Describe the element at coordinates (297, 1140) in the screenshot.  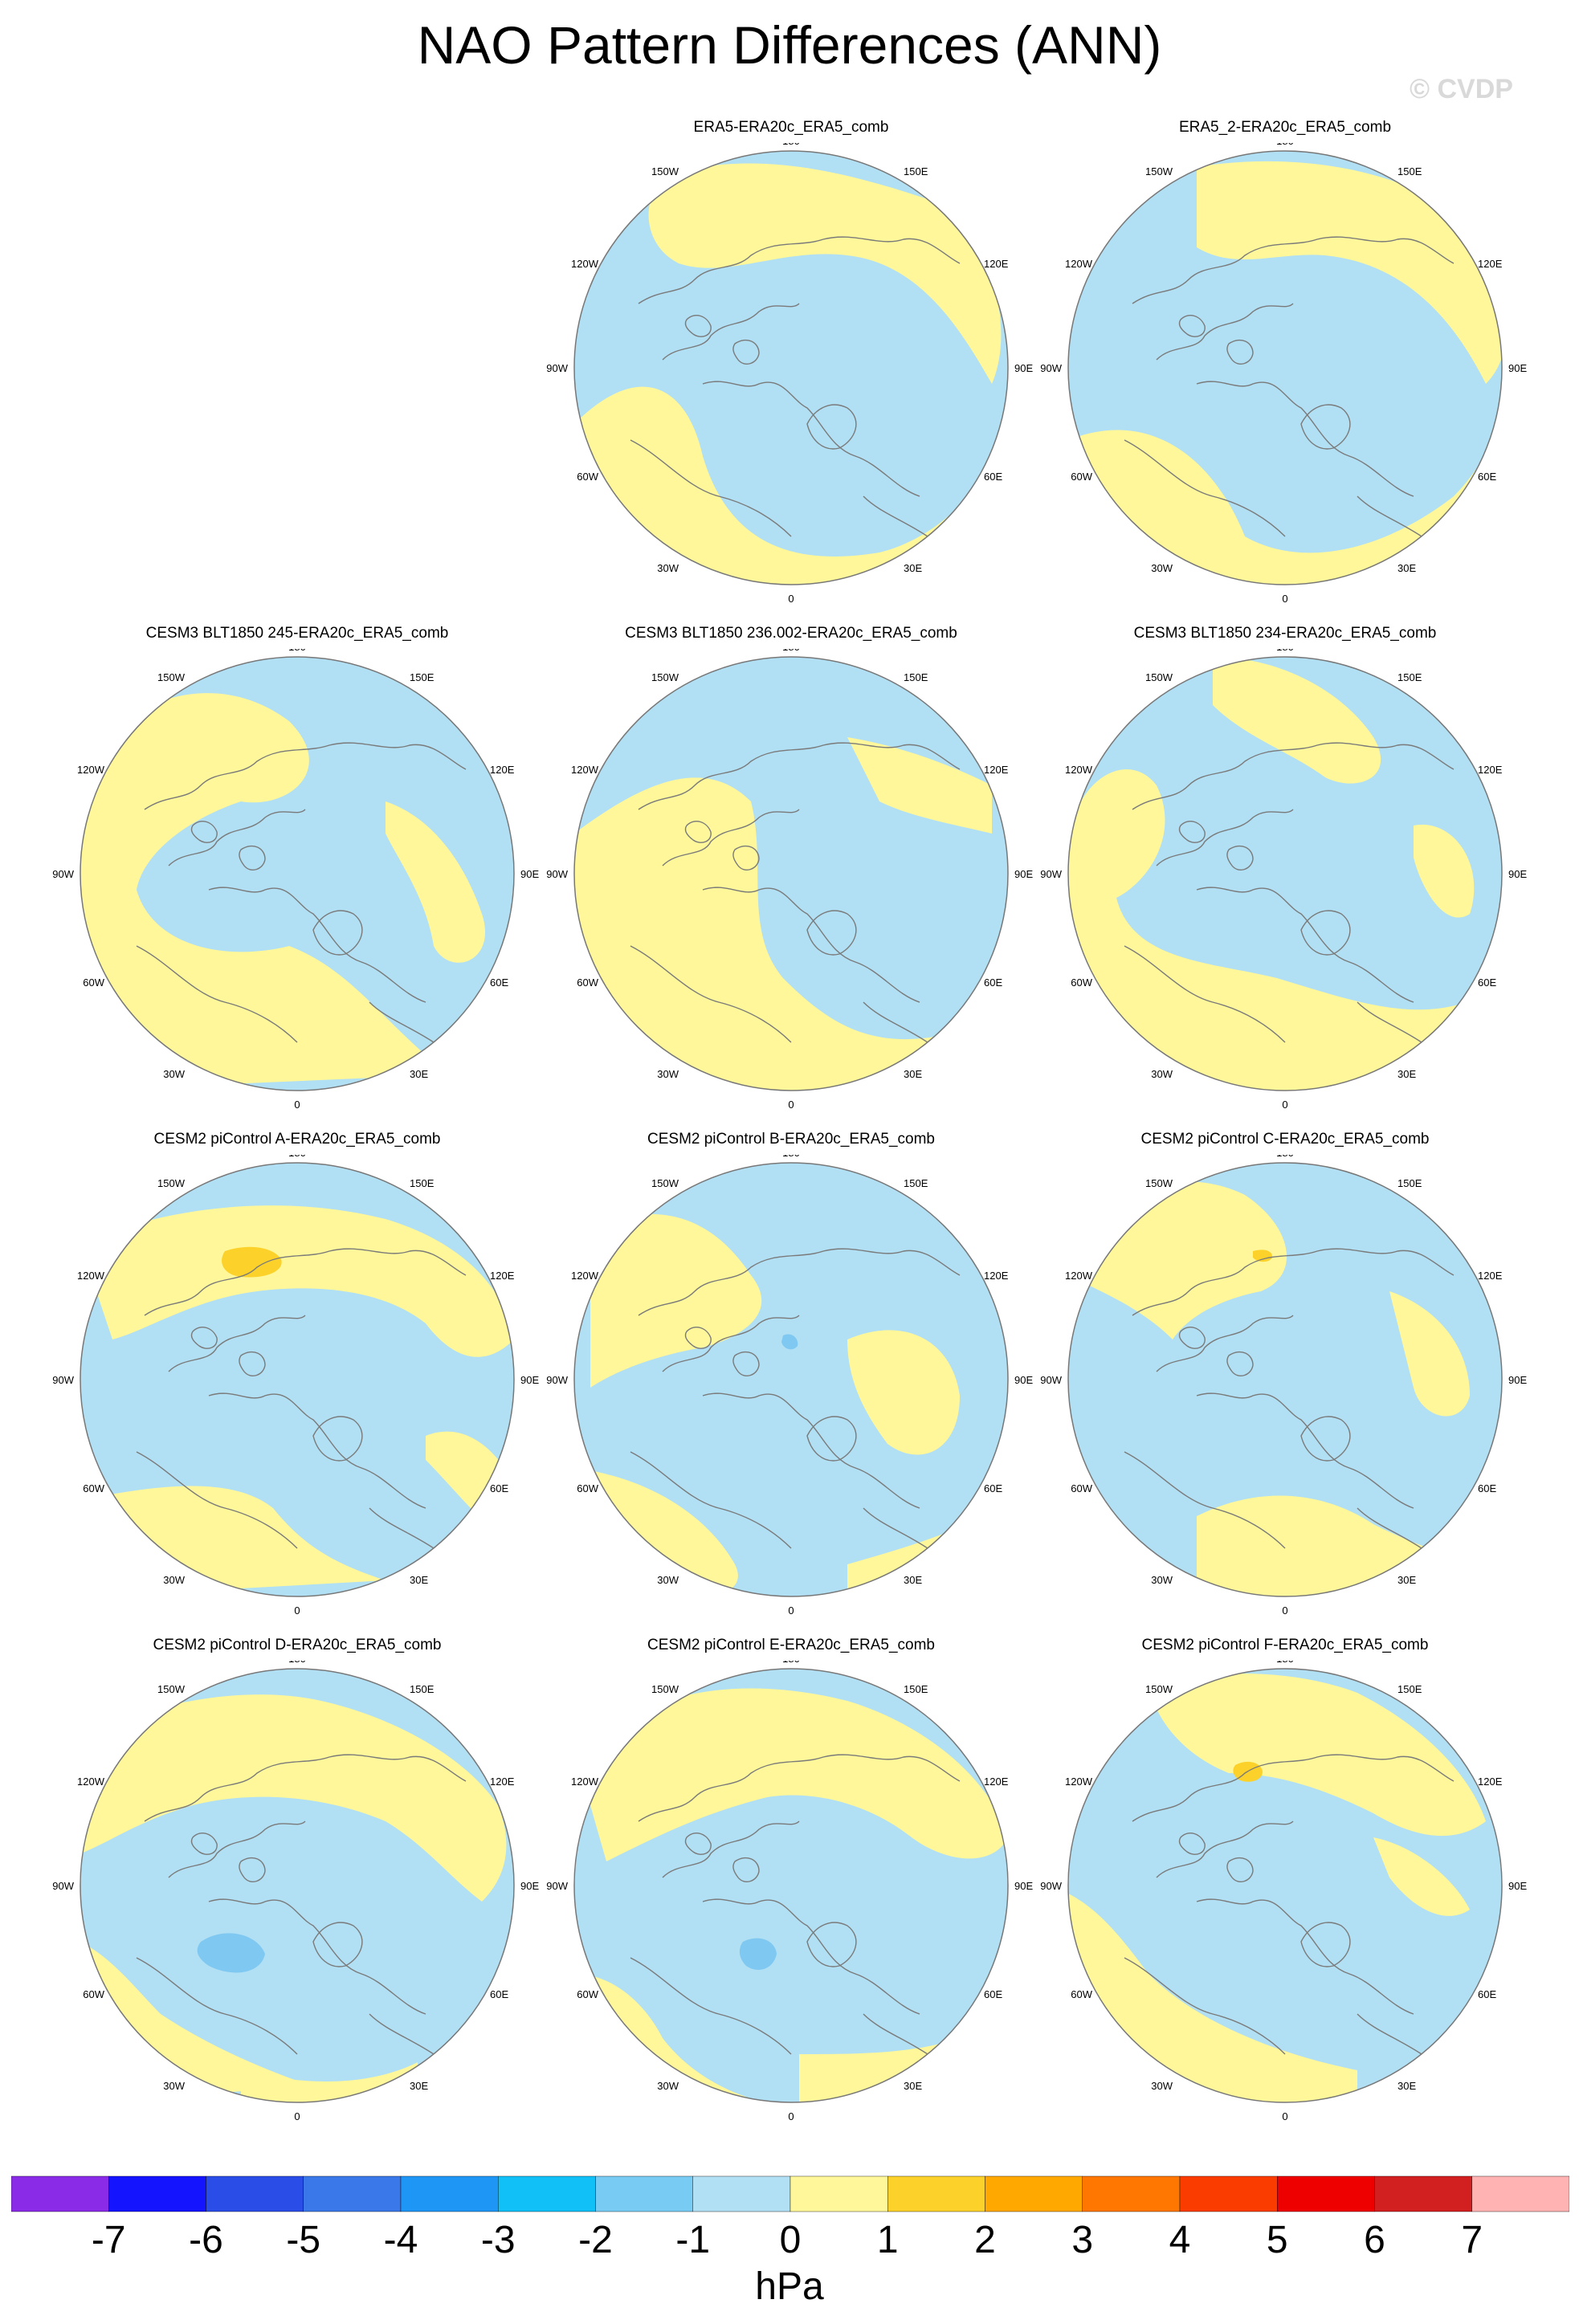
I see `panel-title: CESM2 piControl A-ERA20c_ERA5_comb` at that location.